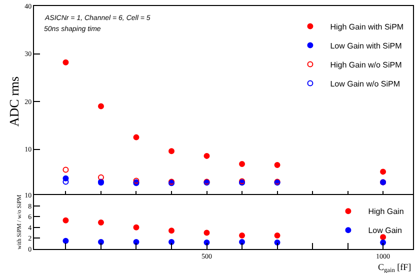 Image resolution: width=415 pixels, height=273 pixels. I want to click on x-axis-title: C$_{gain}$ [fF], so click(395, 267).